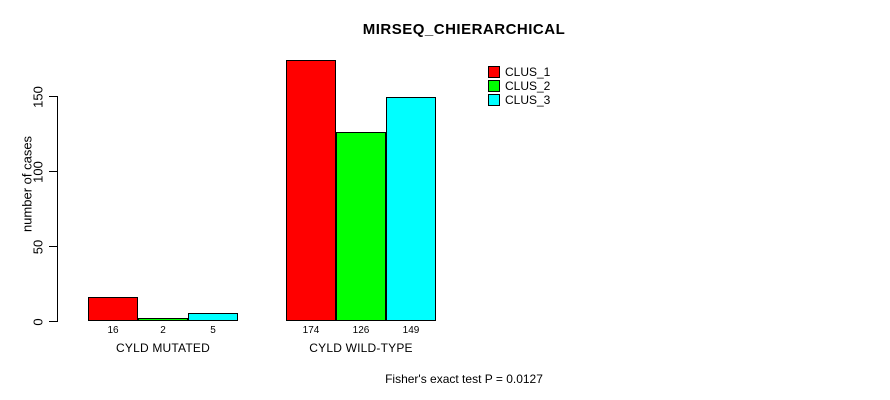 The height and width of the screenshot is (400, 890). I want to click on y-axis-tick-label: 100, so click(38, 171).